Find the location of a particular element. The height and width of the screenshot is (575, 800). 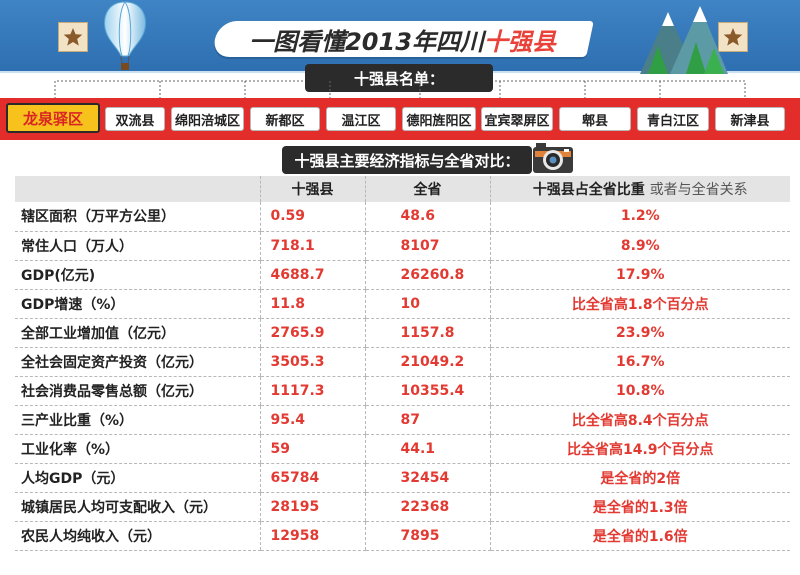

share-value: 16.7% is located at coordinates (639, 362).